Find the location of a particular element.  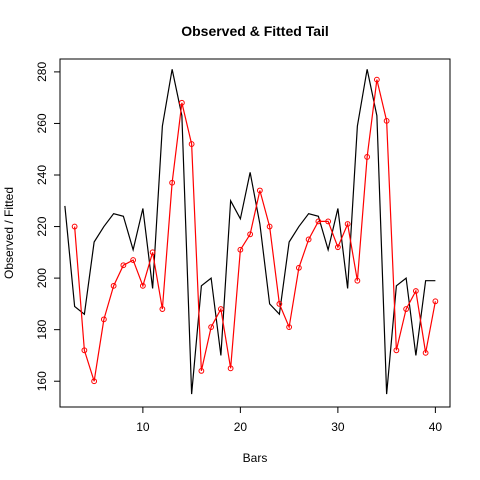

y-axis-label: Observed / Fitted is located at coordinates (9, 233).